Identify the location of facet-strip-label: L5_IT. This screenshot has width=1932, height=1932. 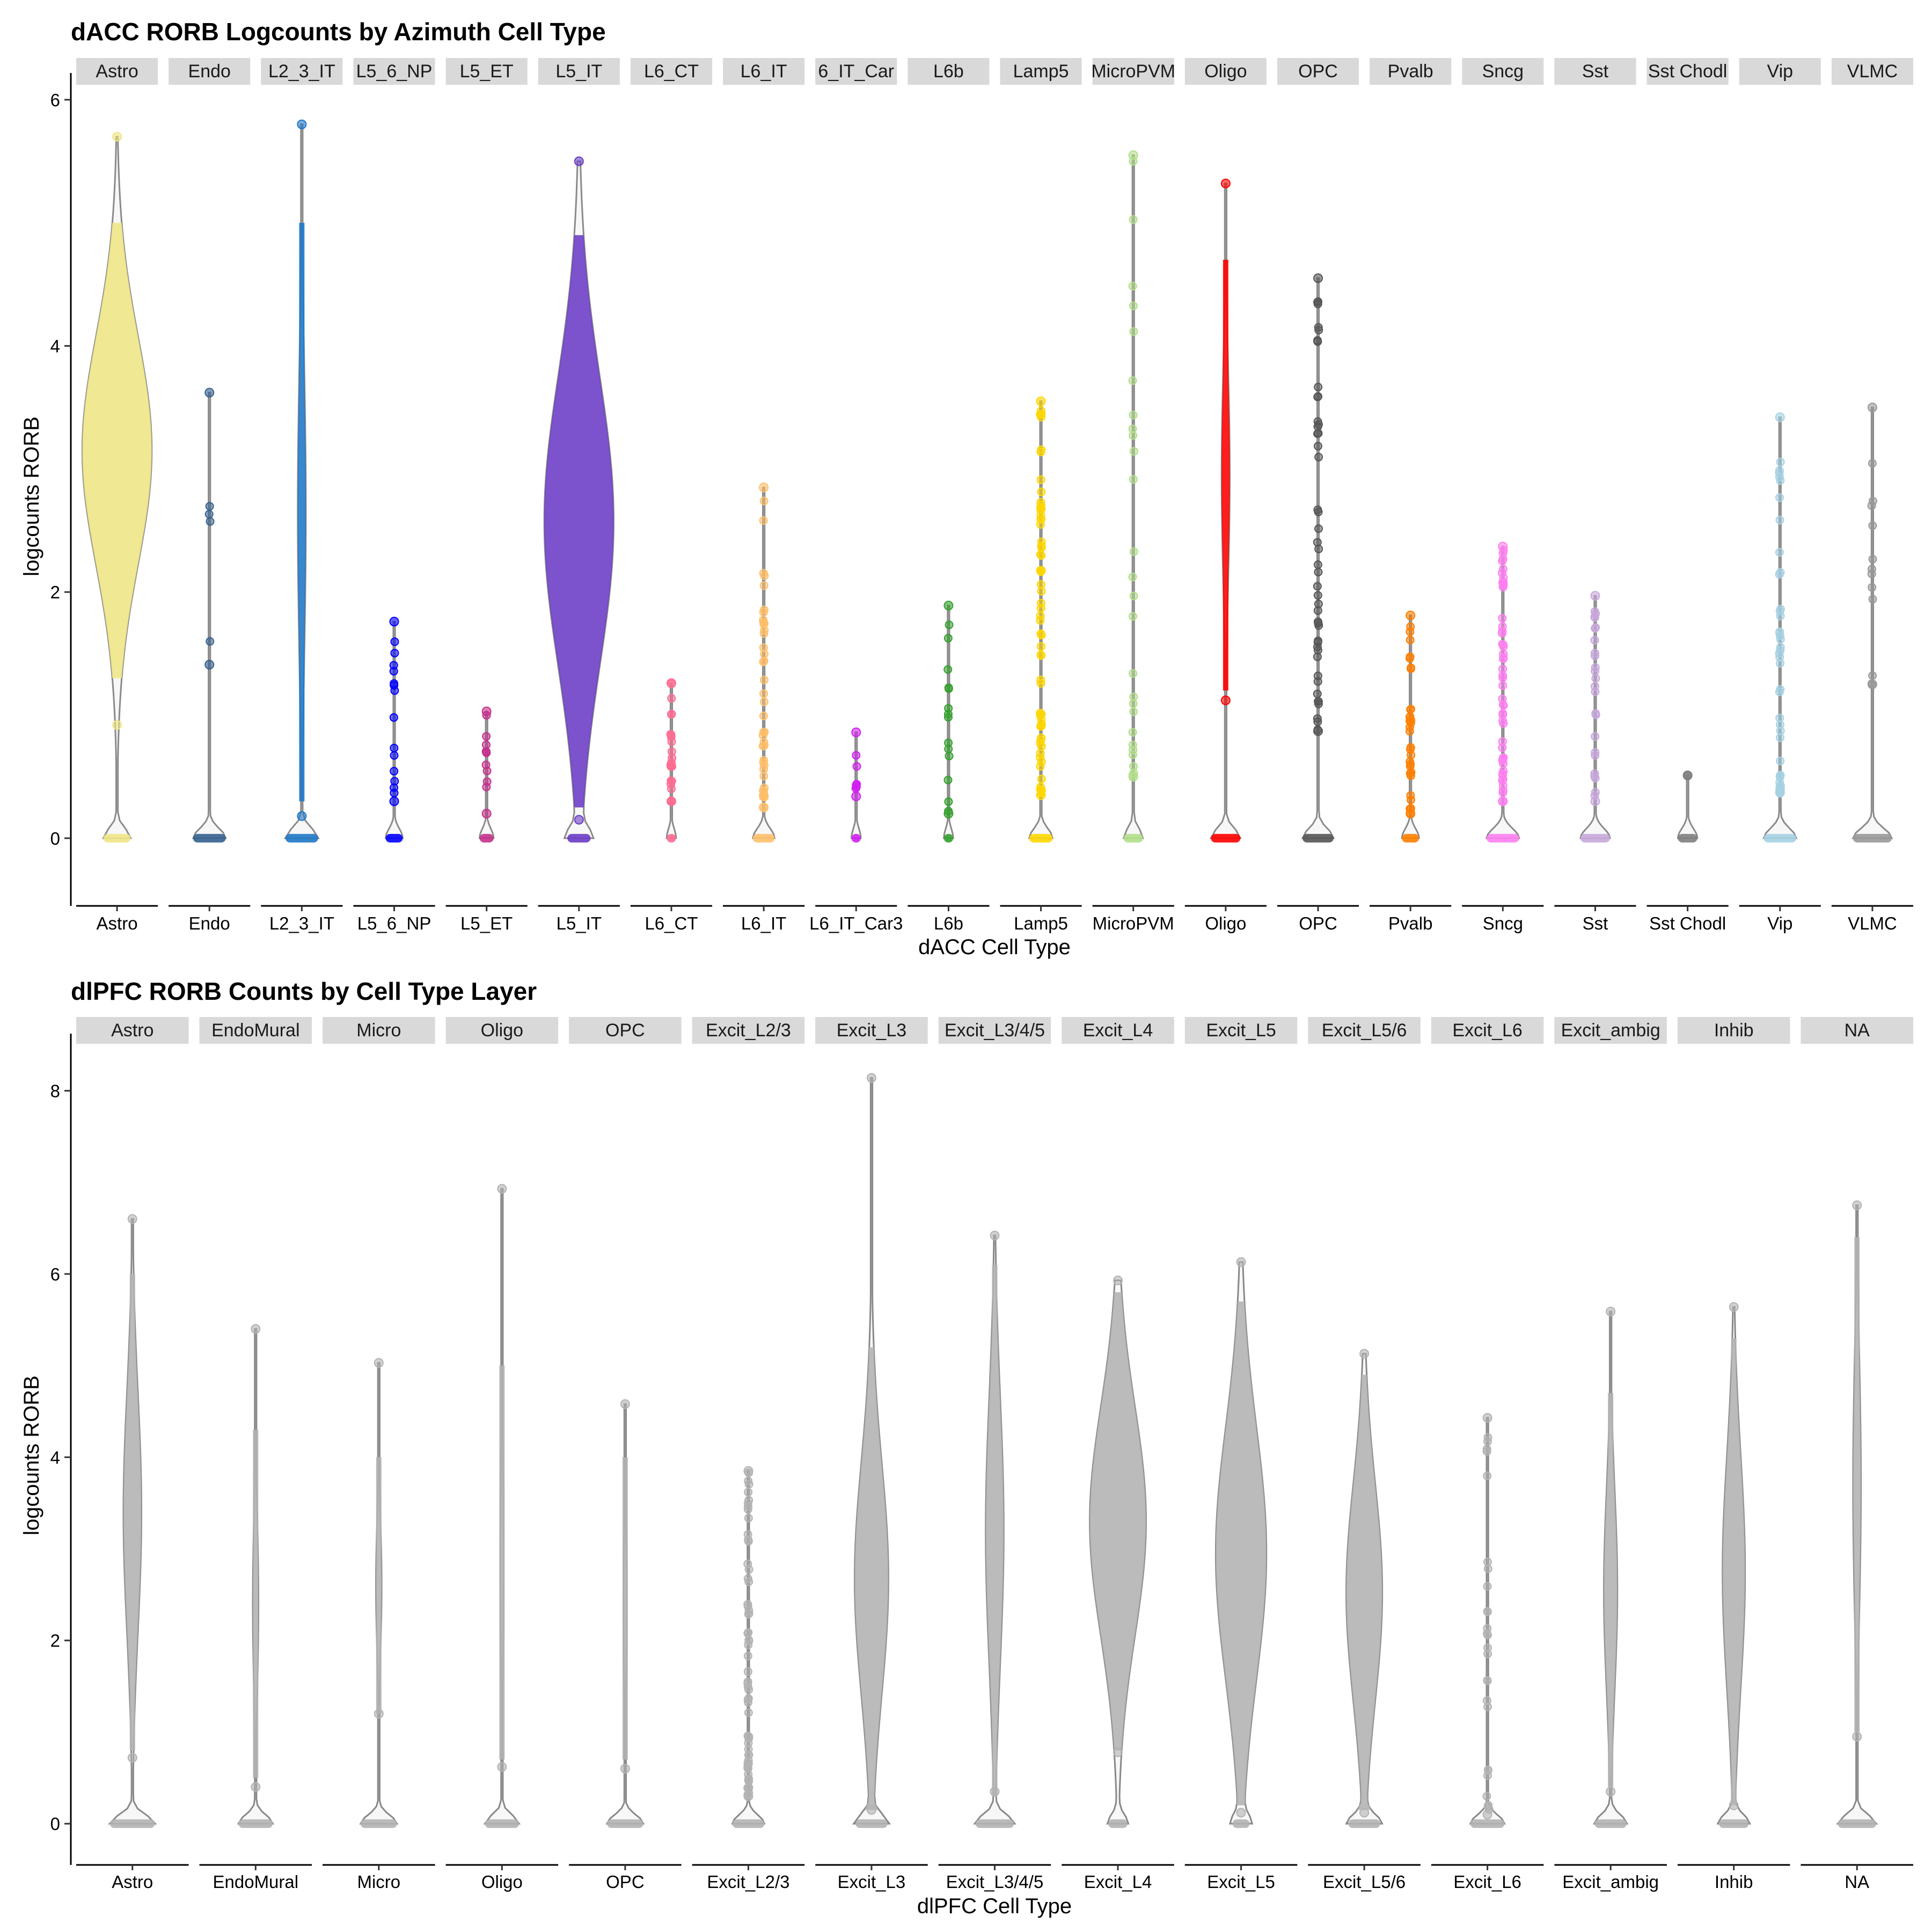
(578, 71).